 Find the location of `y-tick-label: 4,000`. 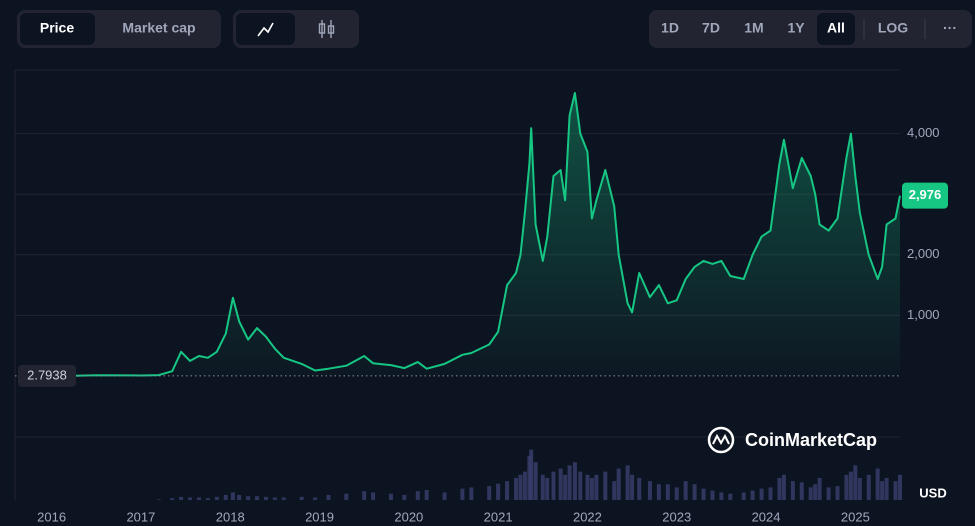

y-tick-label: 4,000 is located at coordinates (923, 132).